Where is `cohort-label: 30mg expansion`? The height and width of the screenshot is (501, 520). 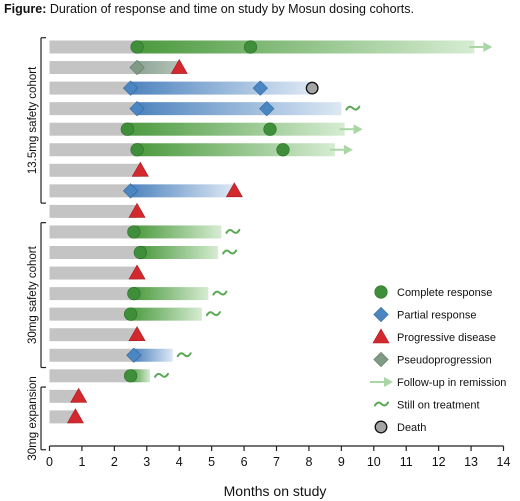
cohort-label: 30mg expansion is located at coordinates (33, 418).